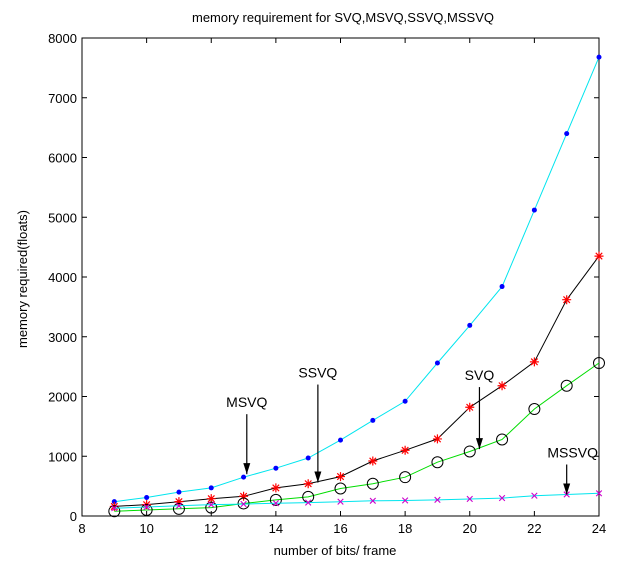  Describe the element at coordinates (62, 456) in the screenshot. I see `y-tick-label: 1000` at that location.